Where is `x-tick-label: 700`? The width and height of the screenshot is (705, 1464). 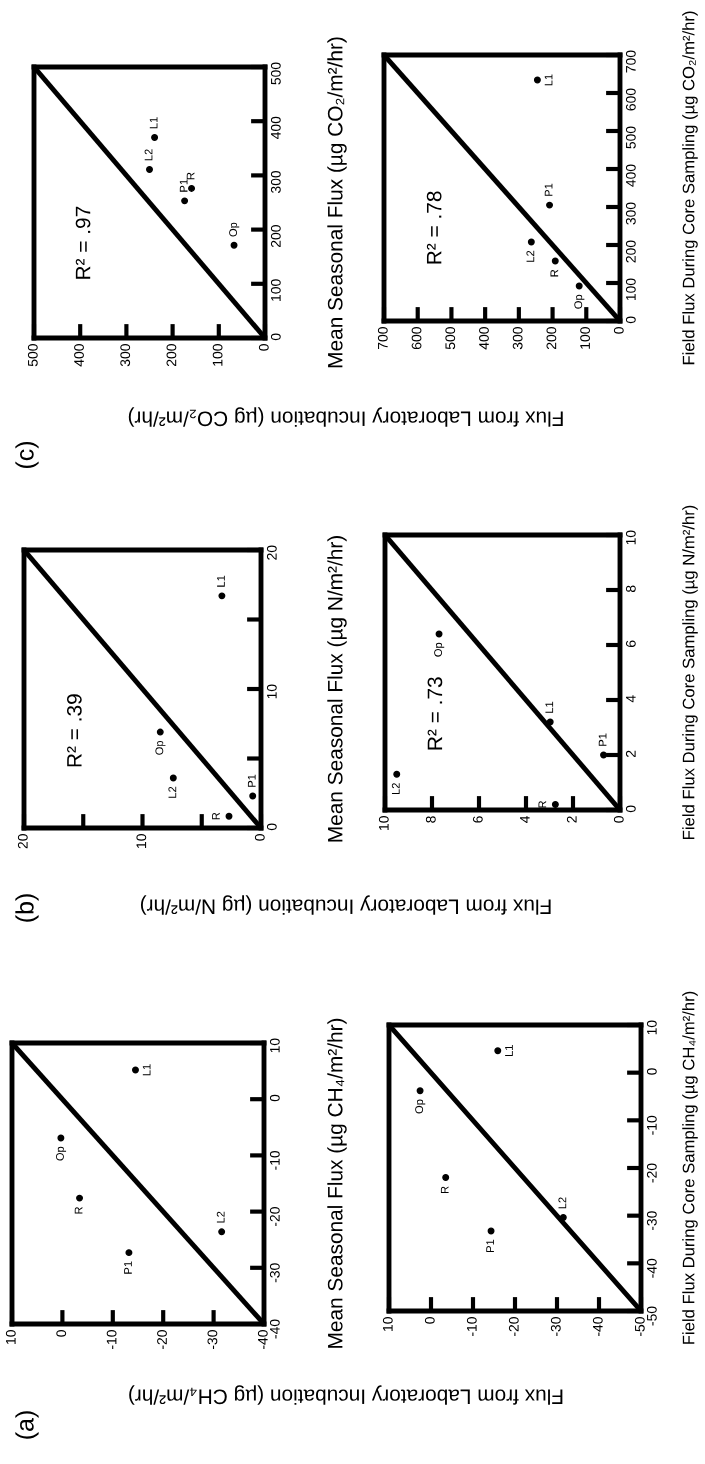
x-tick-label: 700 is located at coordinates (382, 338).